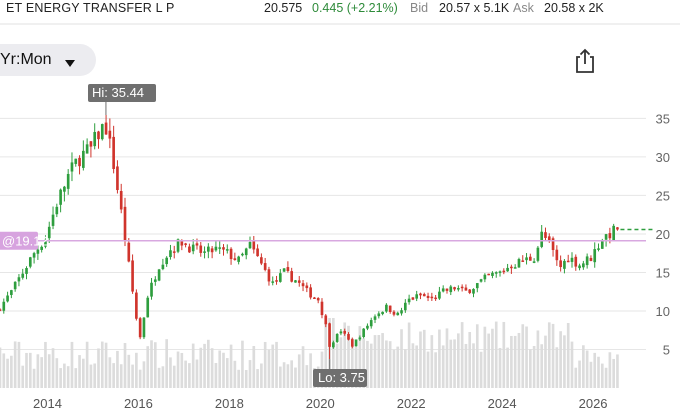 Image resolution: width=680 pixels, height=412 pixels. I want to click on x-tick-label: 2016, so click(138, 403).